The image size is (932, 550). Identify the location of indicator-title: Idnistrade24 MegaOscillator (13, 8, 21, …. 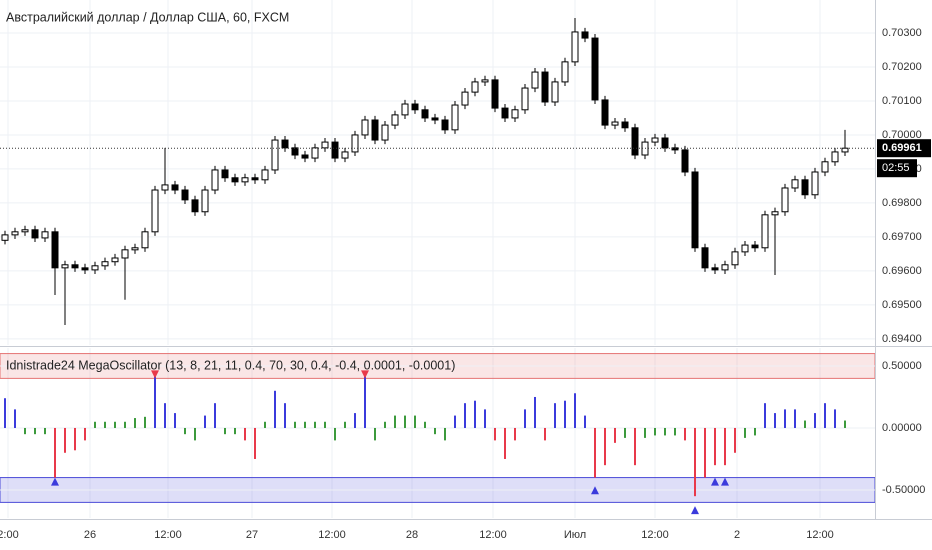
(230, 365).